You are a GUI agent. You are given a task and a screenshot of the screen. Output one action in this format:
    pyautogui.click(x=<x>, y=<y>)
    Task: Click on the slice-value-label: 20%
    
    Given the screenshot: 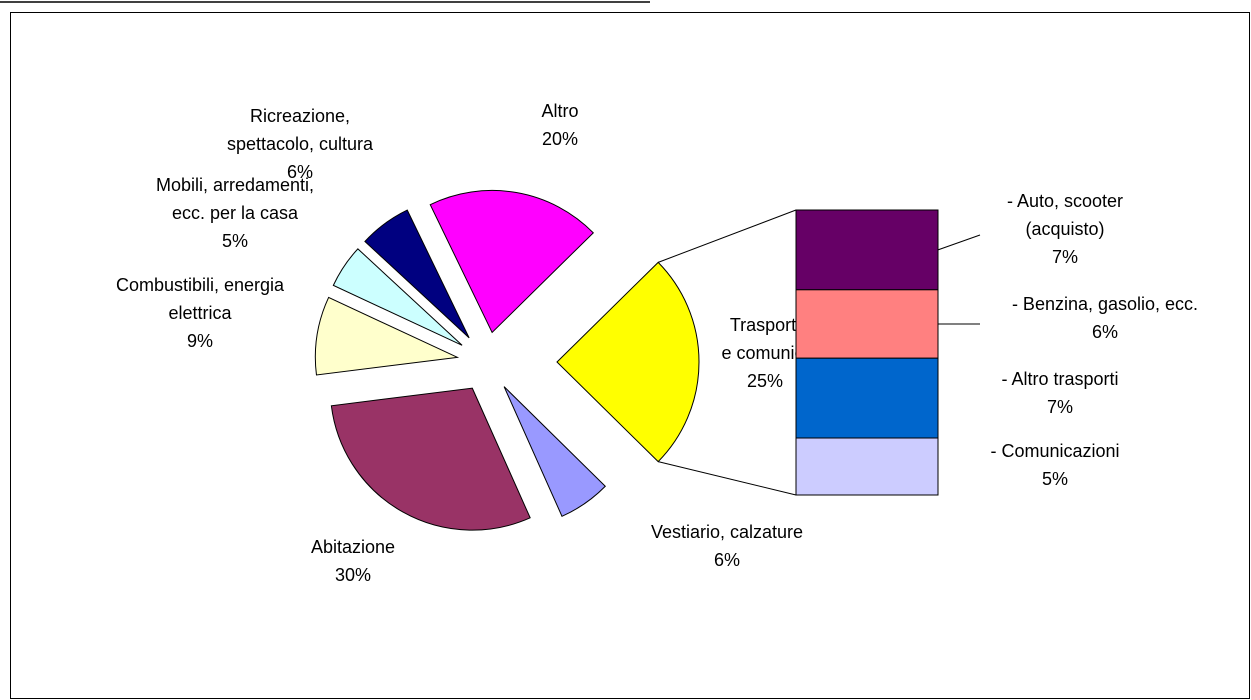 What is the action you would take?
    pyautogui.click(x=560, y=139)
    